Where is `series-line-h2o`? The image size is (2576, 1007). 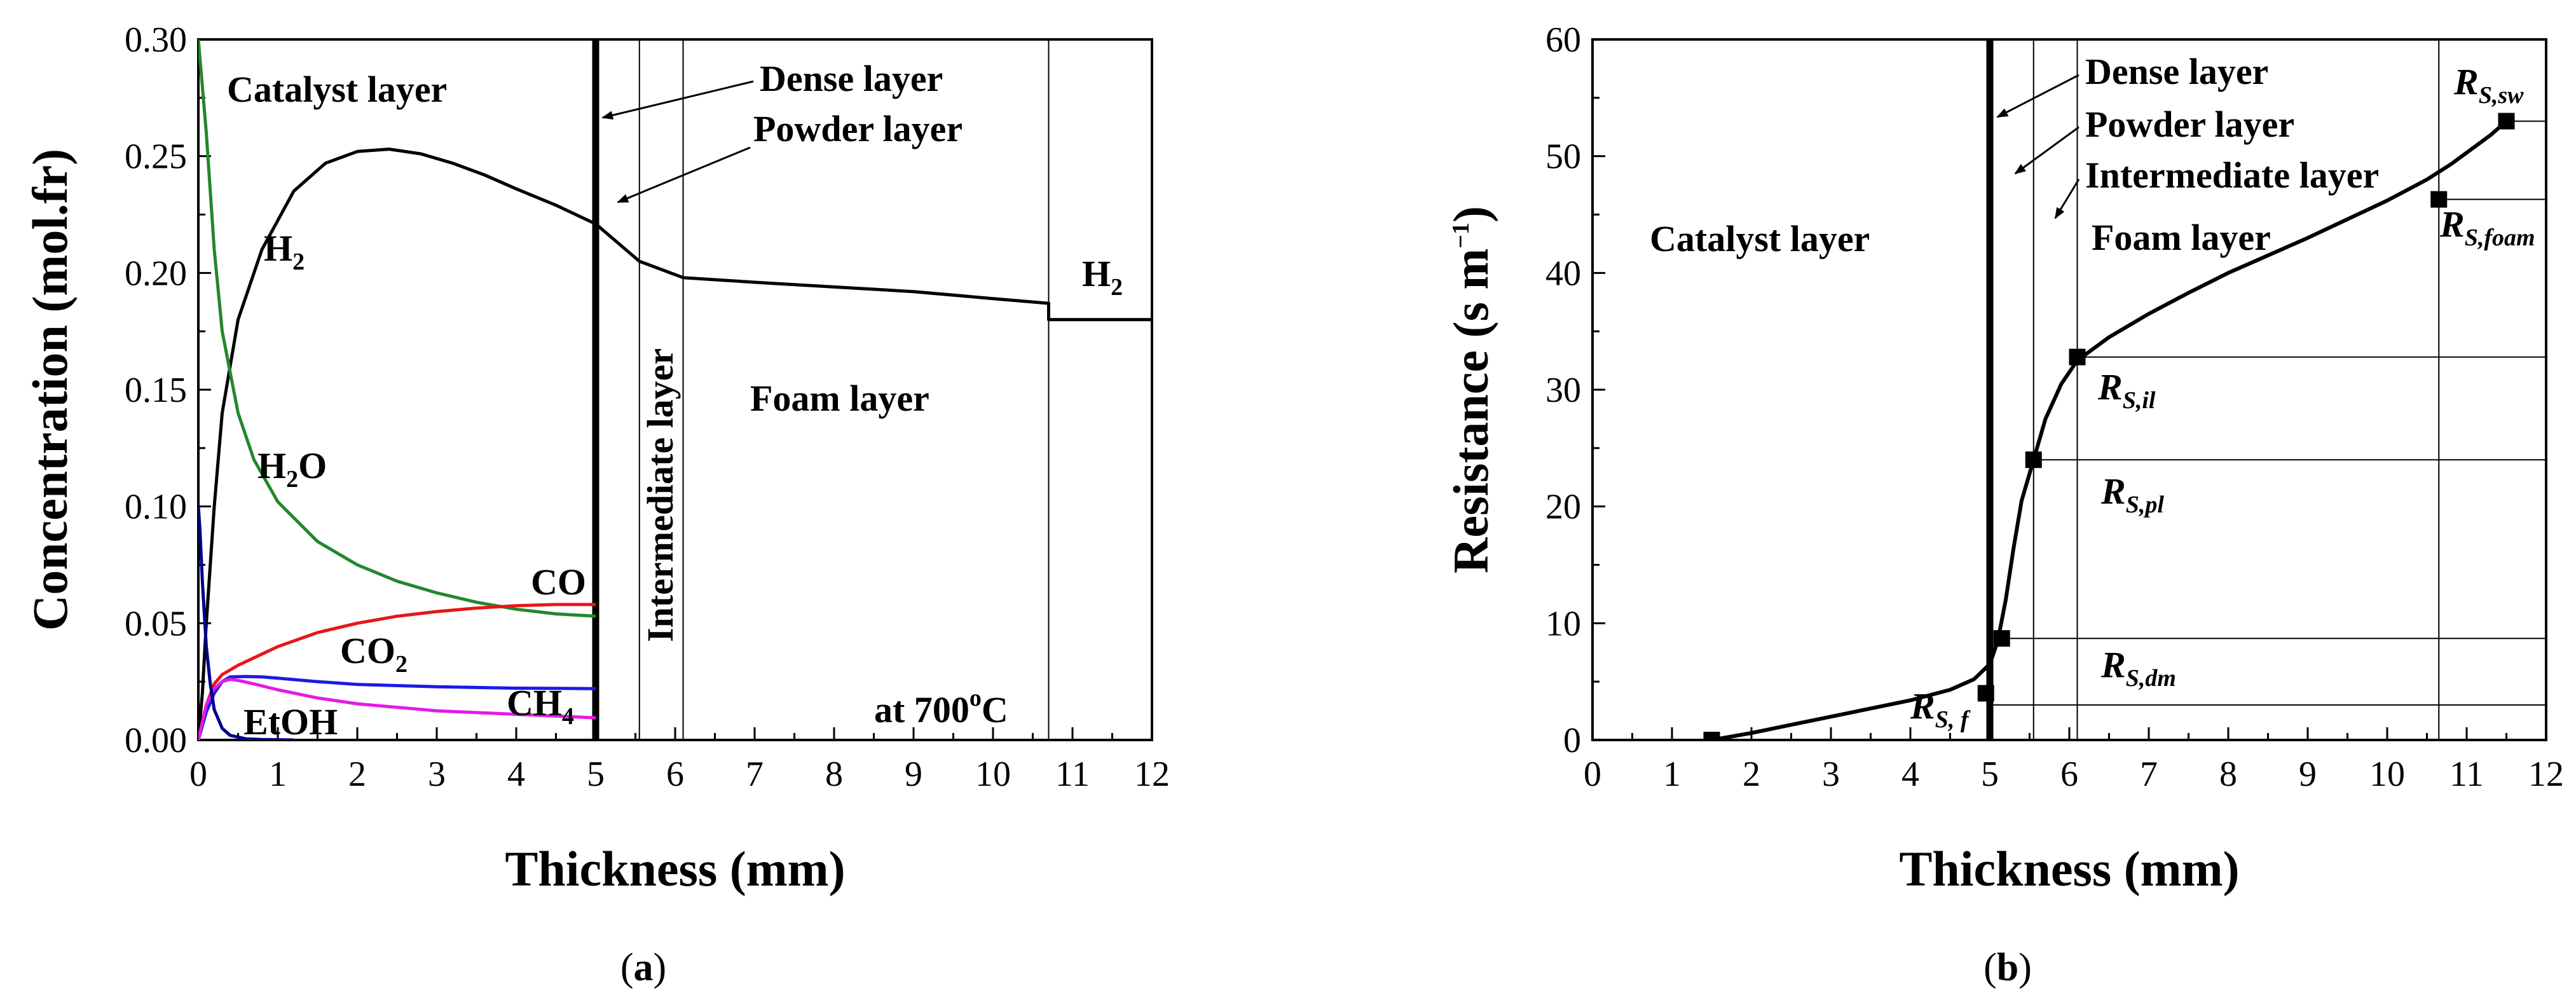 series-line-h2o is located at coordinates (397, 328).